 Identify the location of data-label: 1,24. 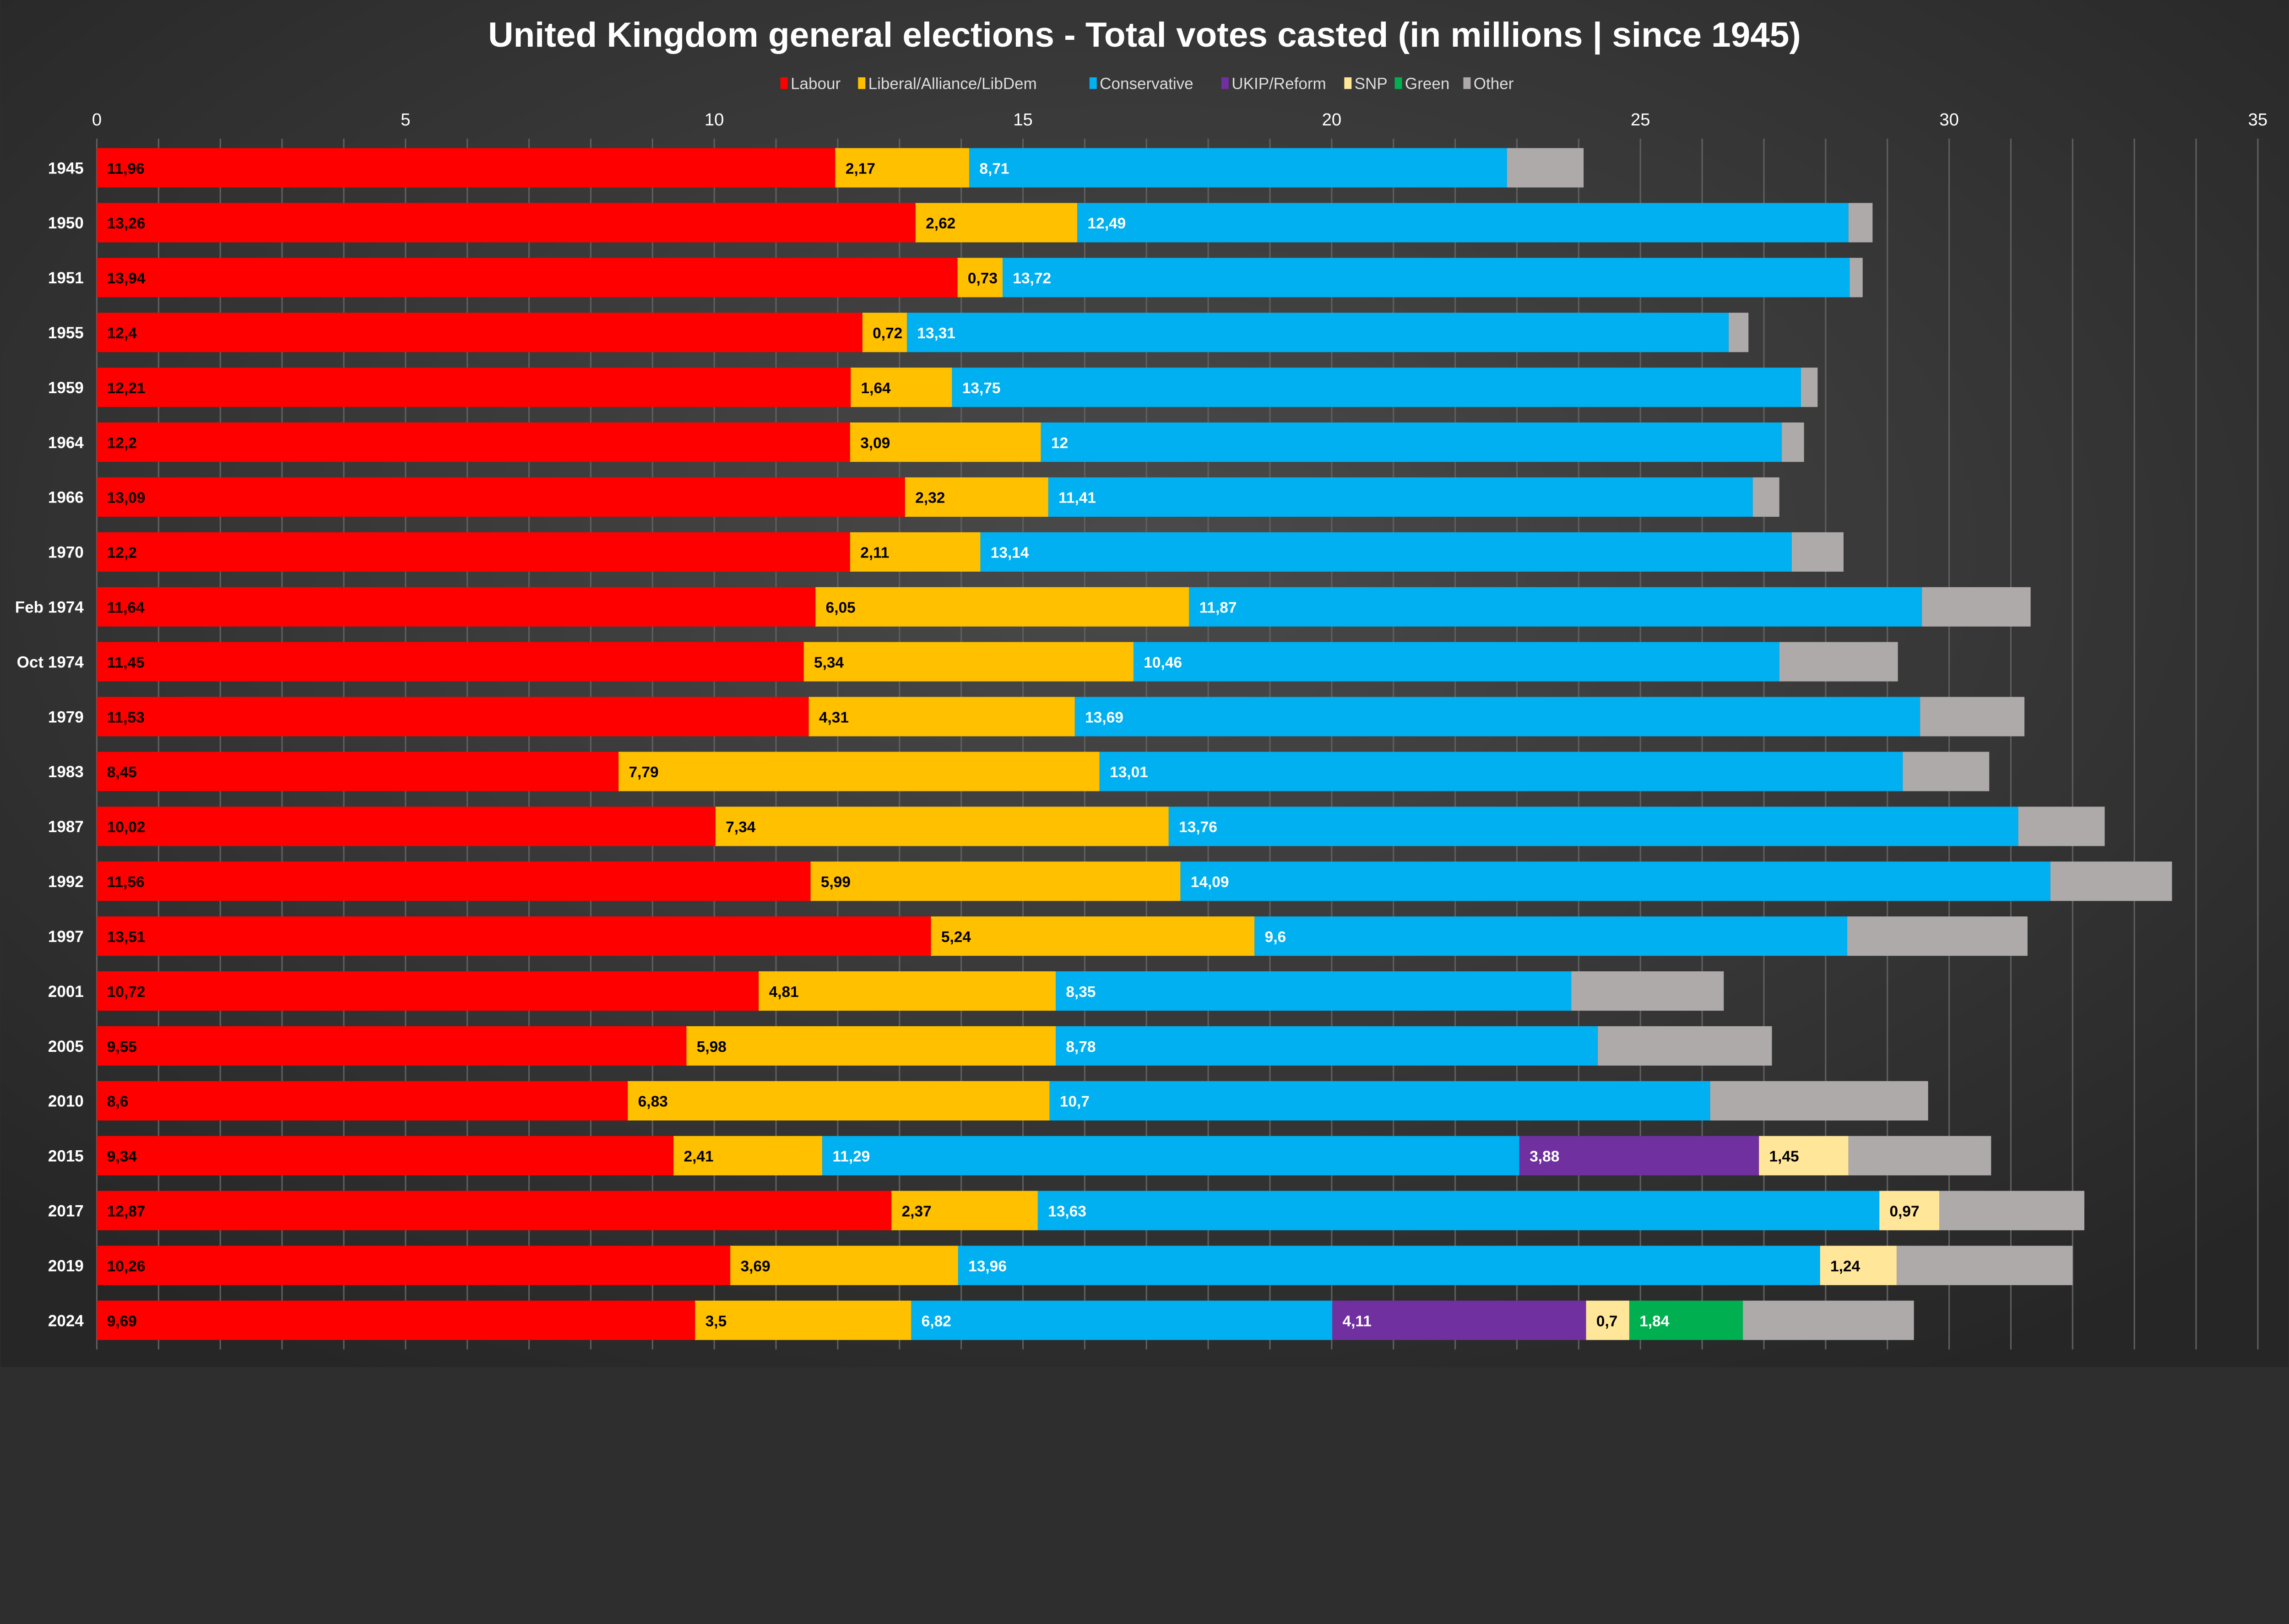
(1845, 1266).